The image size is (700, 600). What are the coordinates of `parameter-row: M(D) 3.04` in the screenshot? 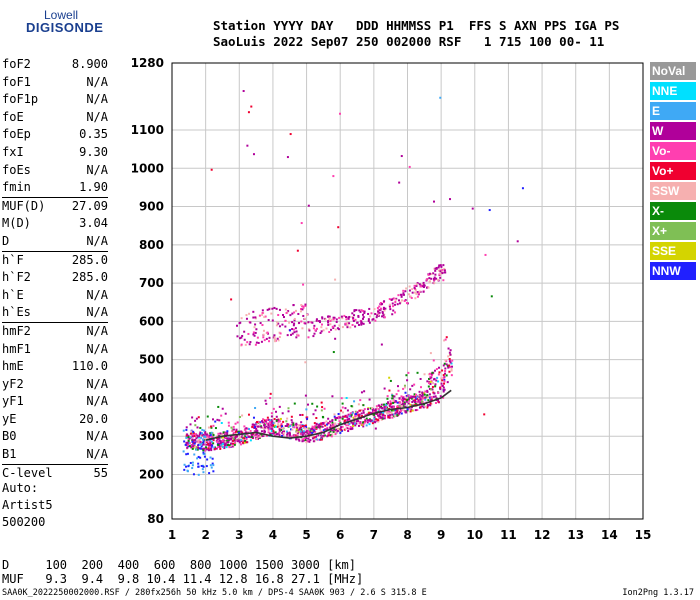 It's located at (56, 224).